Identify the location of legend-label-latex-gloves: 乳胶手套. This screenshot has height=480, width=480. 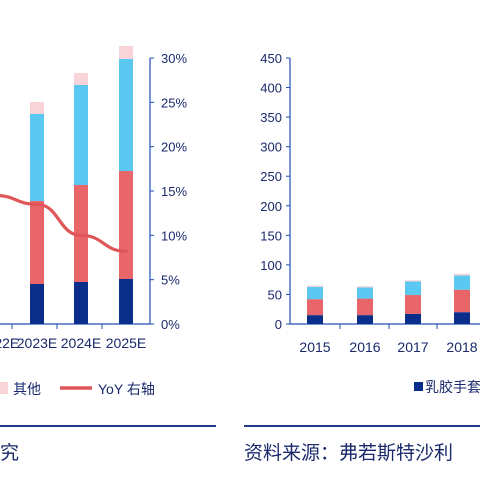
(452, 387).